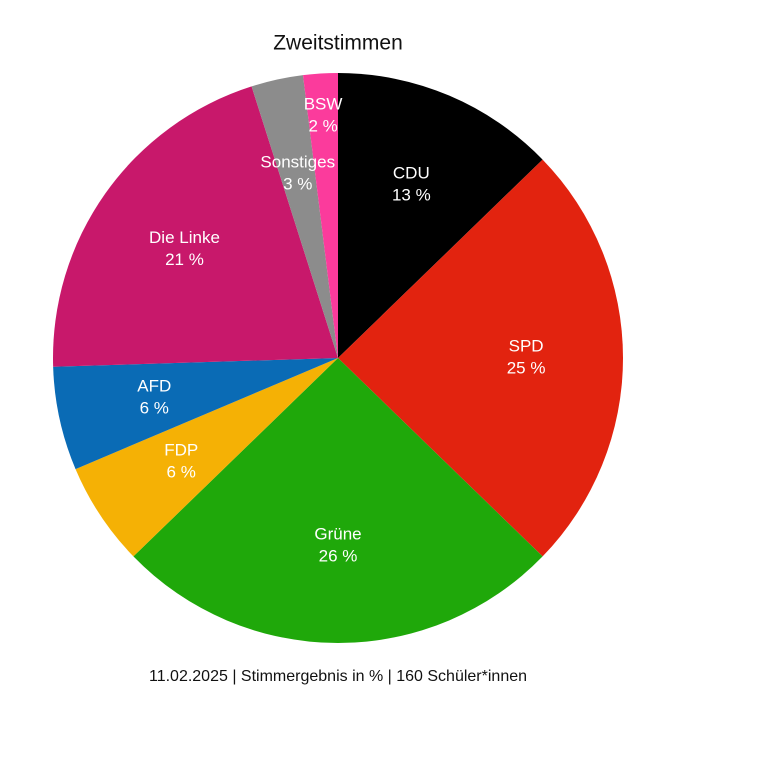 The width and height of the screenshot is (777, 766). What do you see at coordinates (337, 534) in the screenshot?
I see `slice-name: Grüne` at bounding box center [337, 534].